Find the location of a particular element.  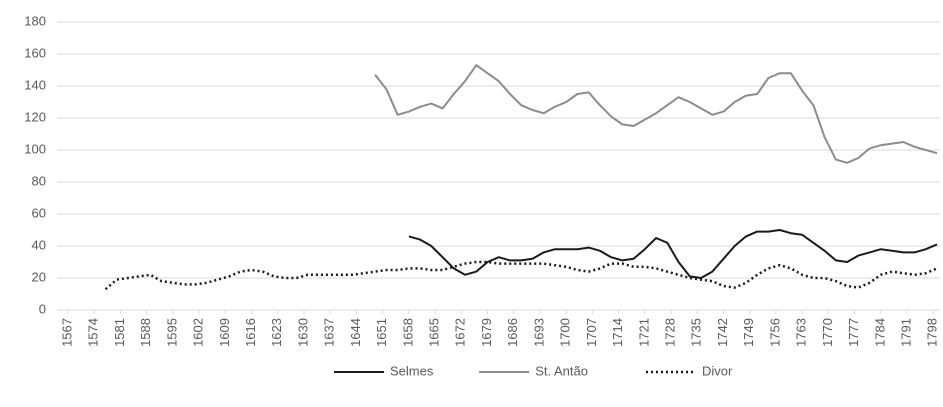

x-tick-label: 1735 is located at coordinates (696, 332).